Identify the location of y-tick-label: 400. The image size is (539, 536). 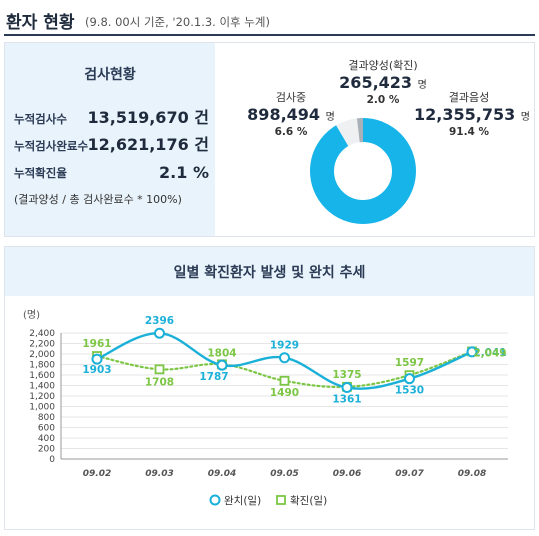
(46, 439).